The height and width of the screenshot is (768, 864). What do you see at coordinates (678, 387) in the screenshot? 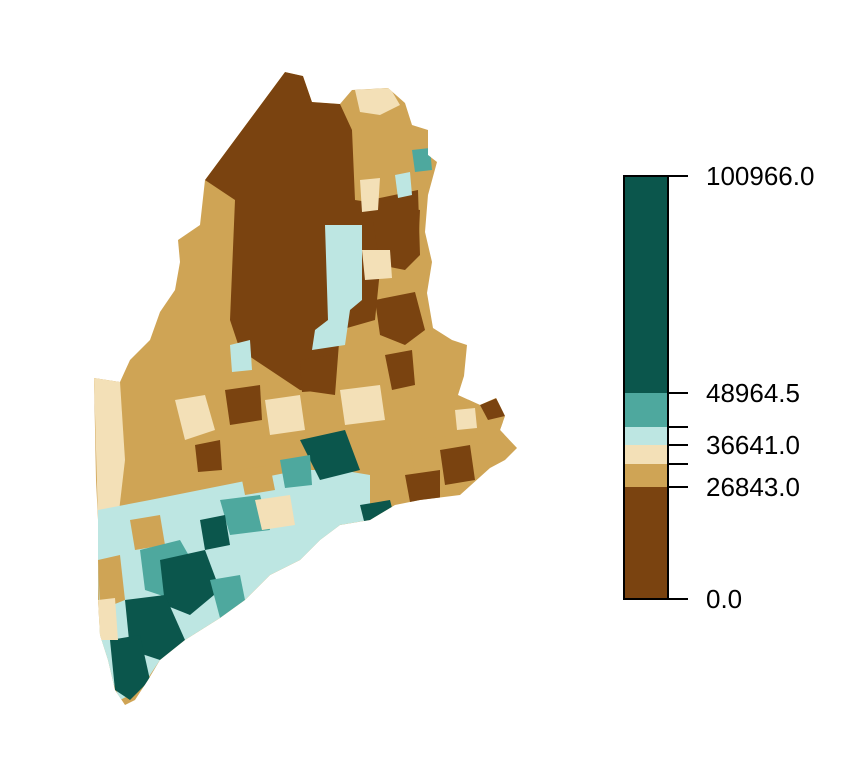
I see `legend-ticks` at bounding box center [678, 387].